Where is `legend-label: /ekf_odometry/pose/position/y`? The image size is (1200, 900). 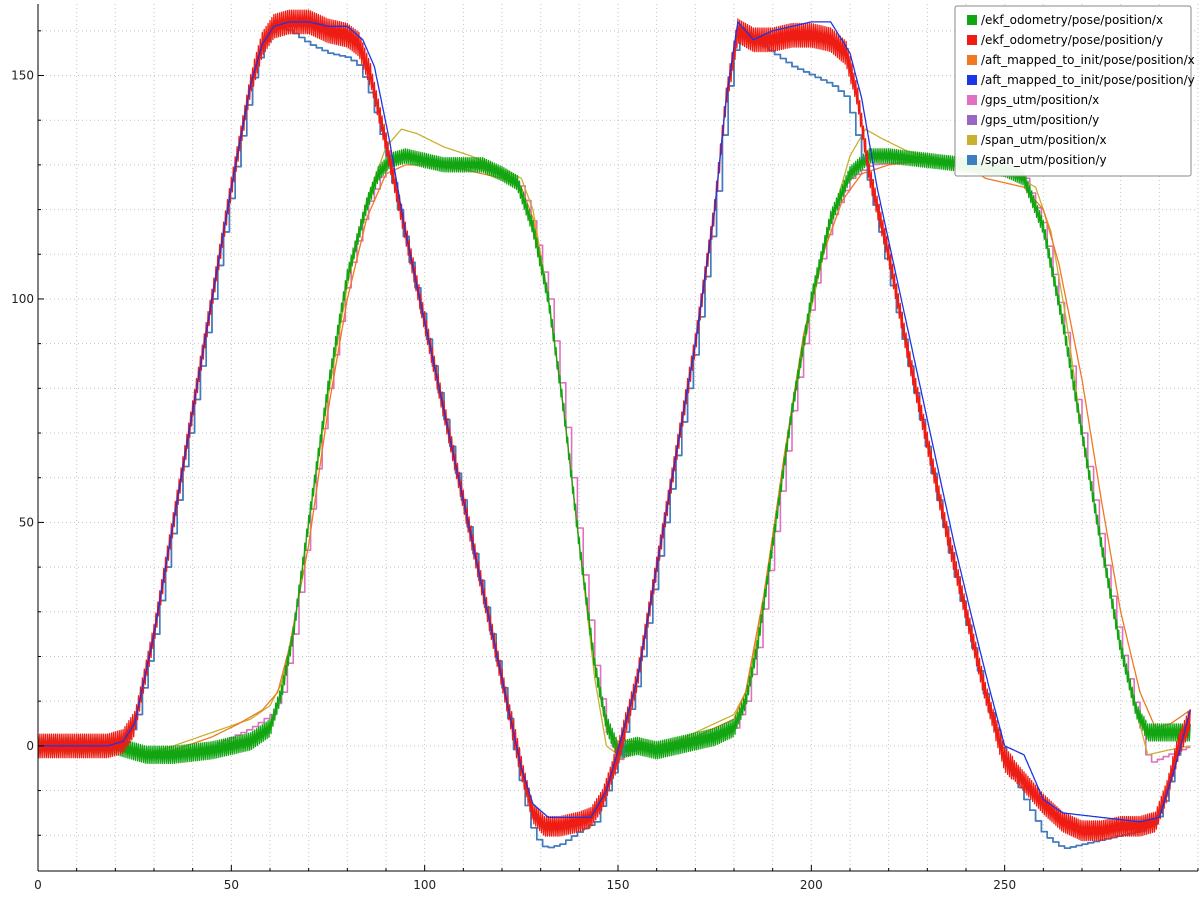 legend-label: /ekf_odometry/pose/position/y is located at coordinates (1072, 40).